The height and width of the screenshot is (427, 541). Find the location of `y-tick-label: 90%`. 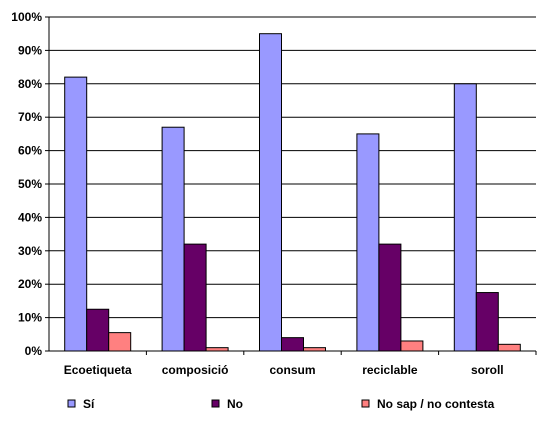

y-tick-label: 90% is located at coordinates (30, 50).